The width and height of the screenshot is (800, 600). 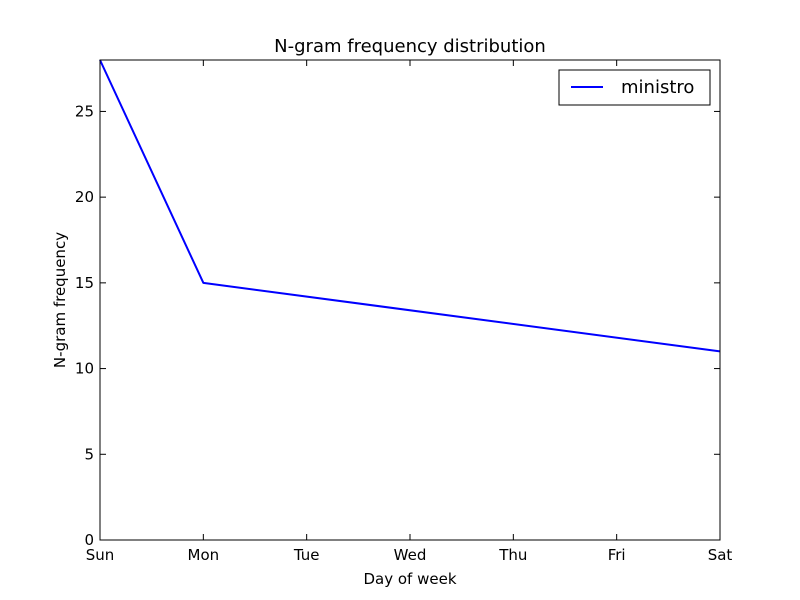 What do you see at coordinates (409, 579) in the screenshot?
I see `x-axis-label: Day of week` at bounding box center [409, 579].